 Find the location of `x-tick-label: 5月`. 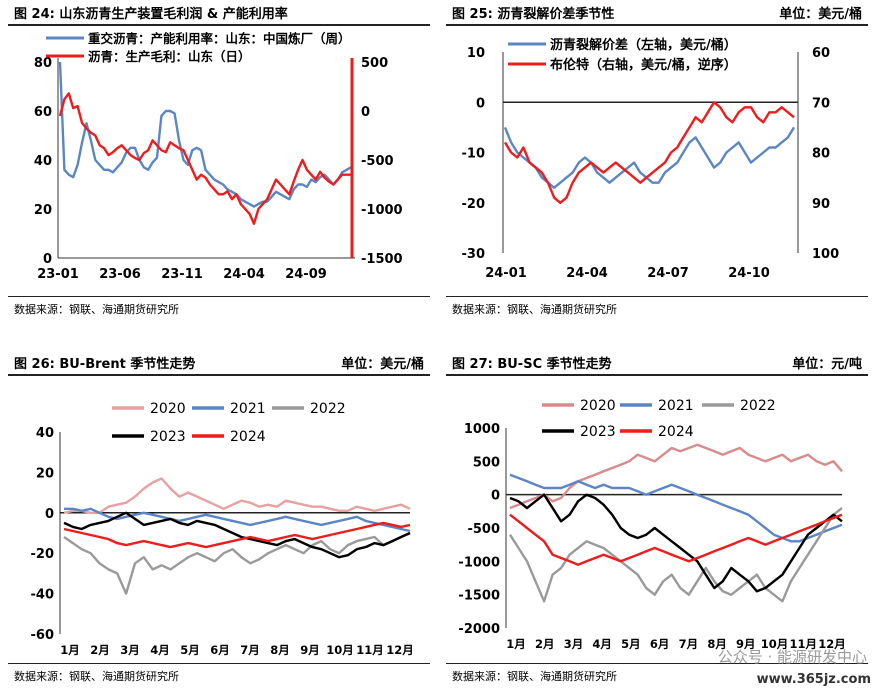

x-tick-label: 5月 is located at coordinates (631, 644).